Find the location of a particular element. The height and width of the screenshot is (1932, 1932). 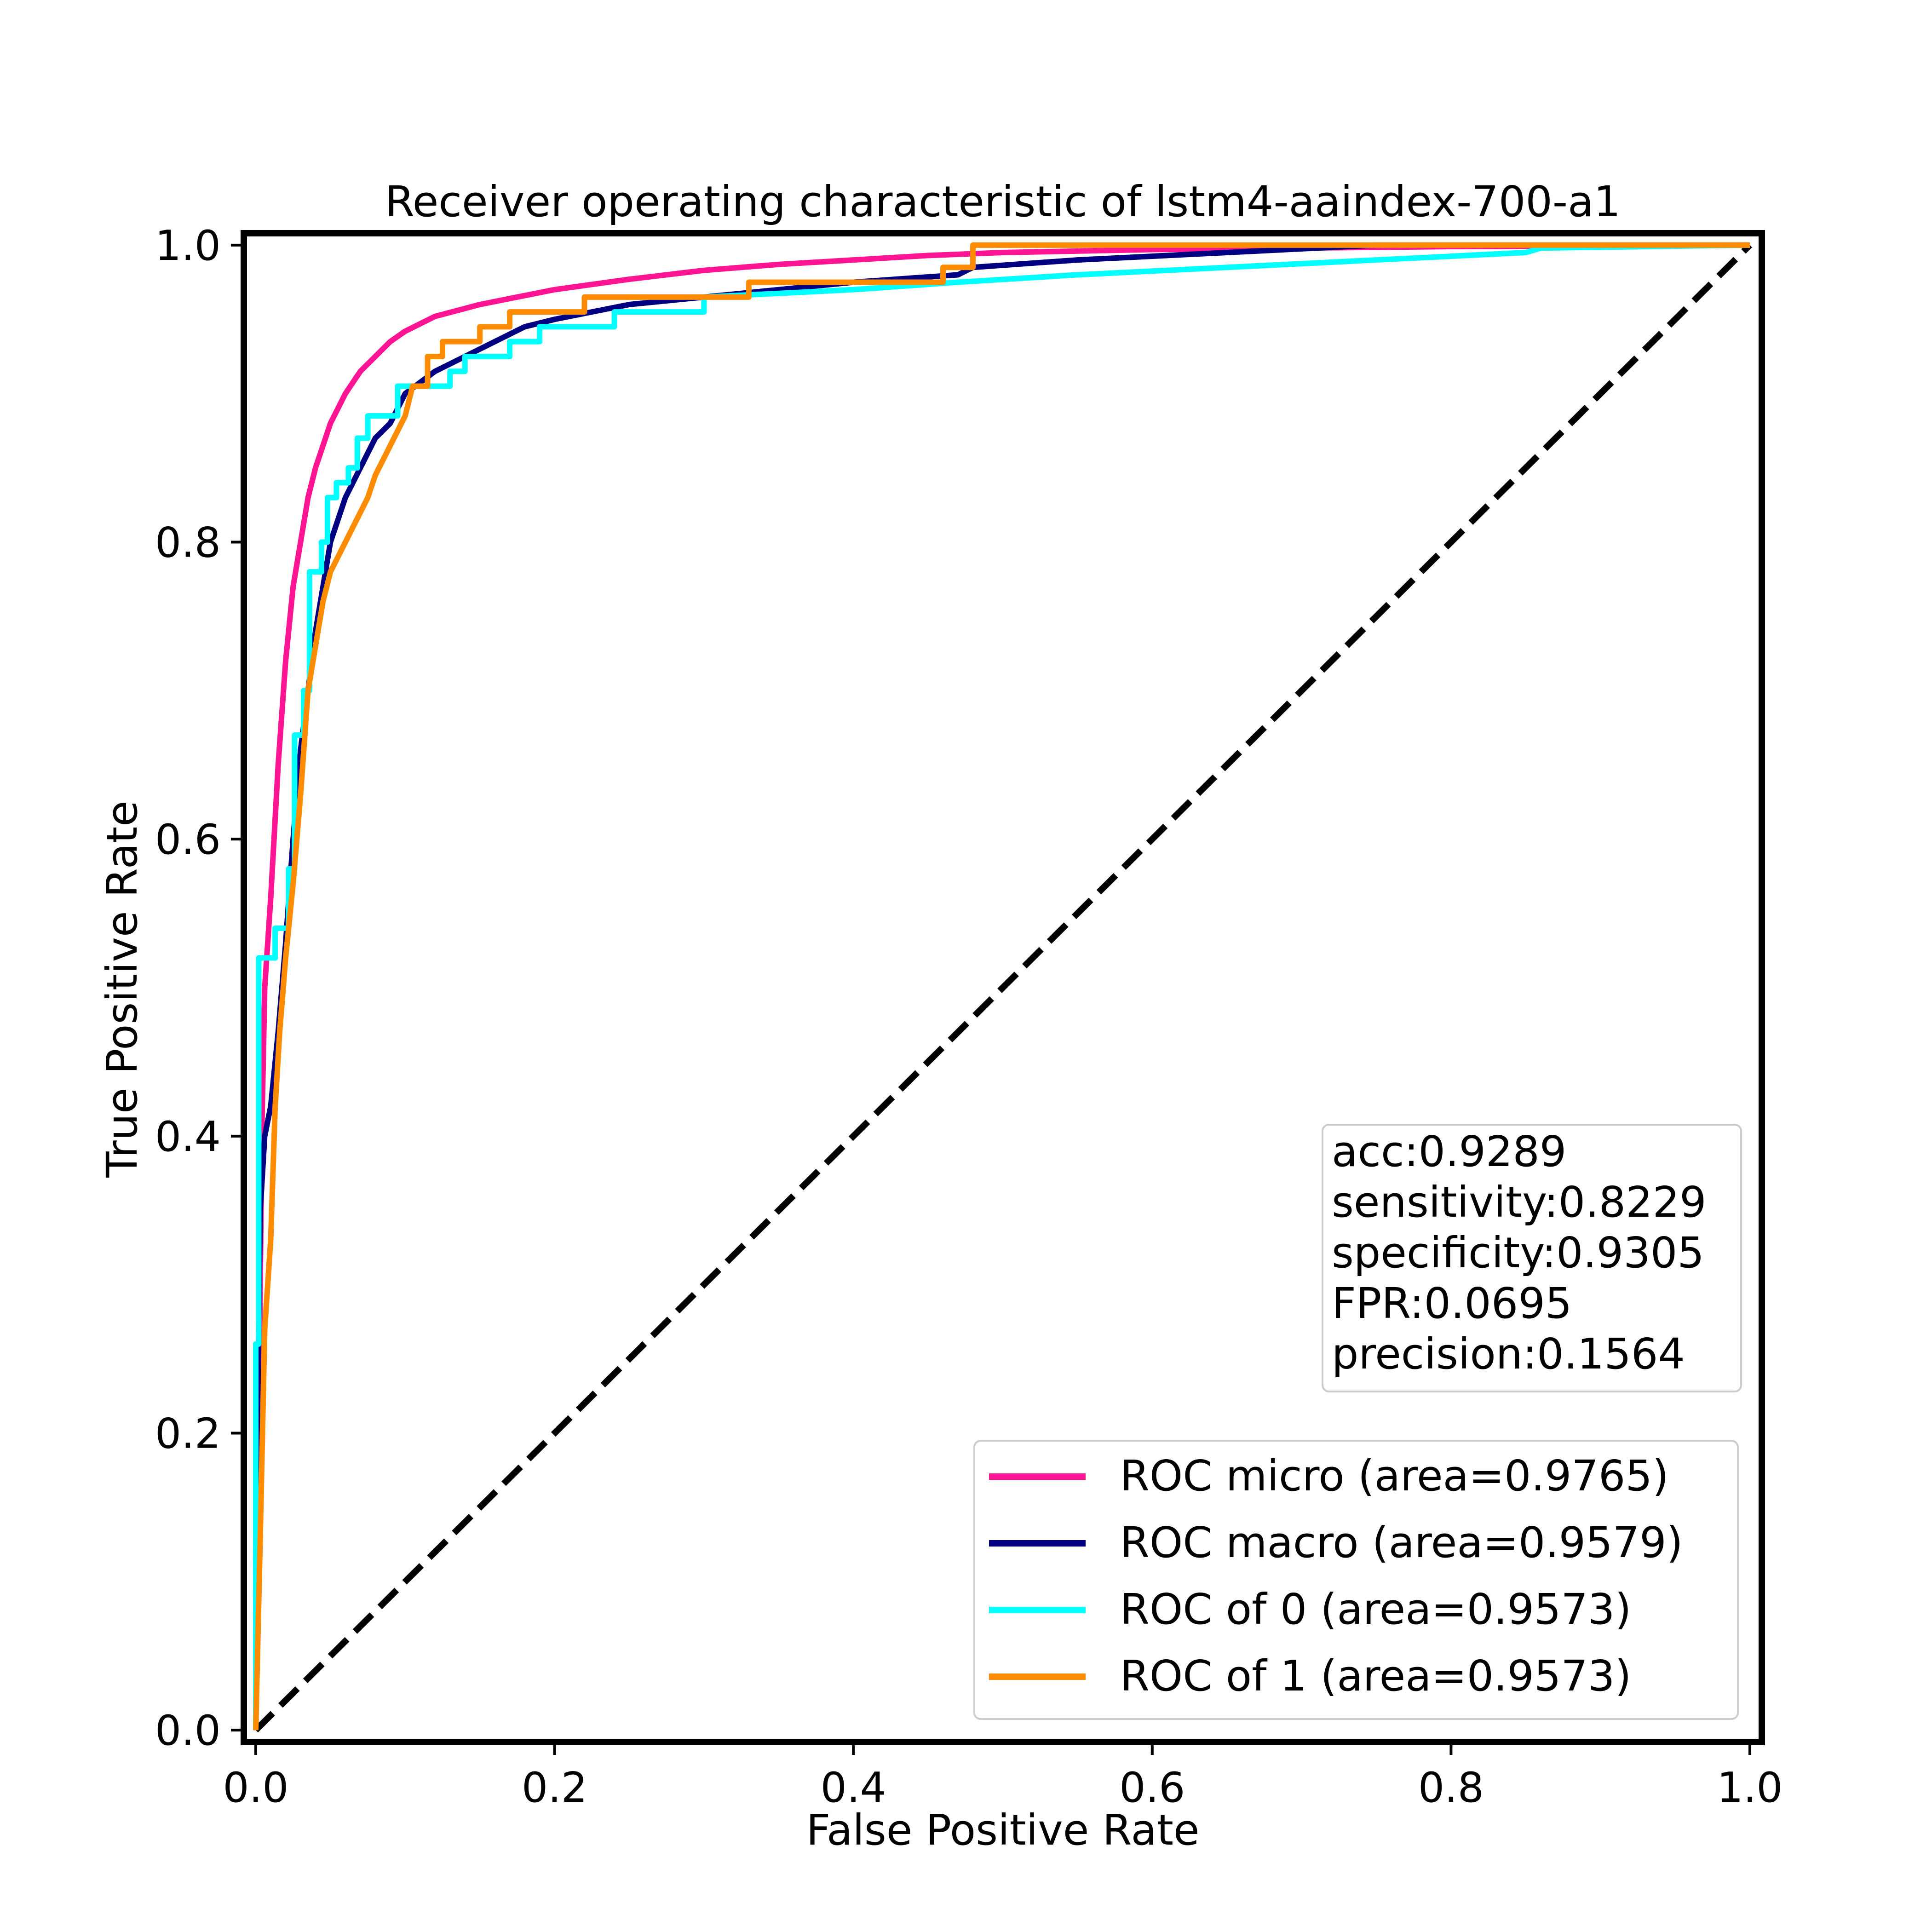

y-tick-label: 1.0 is located at coordinates (188, 246).